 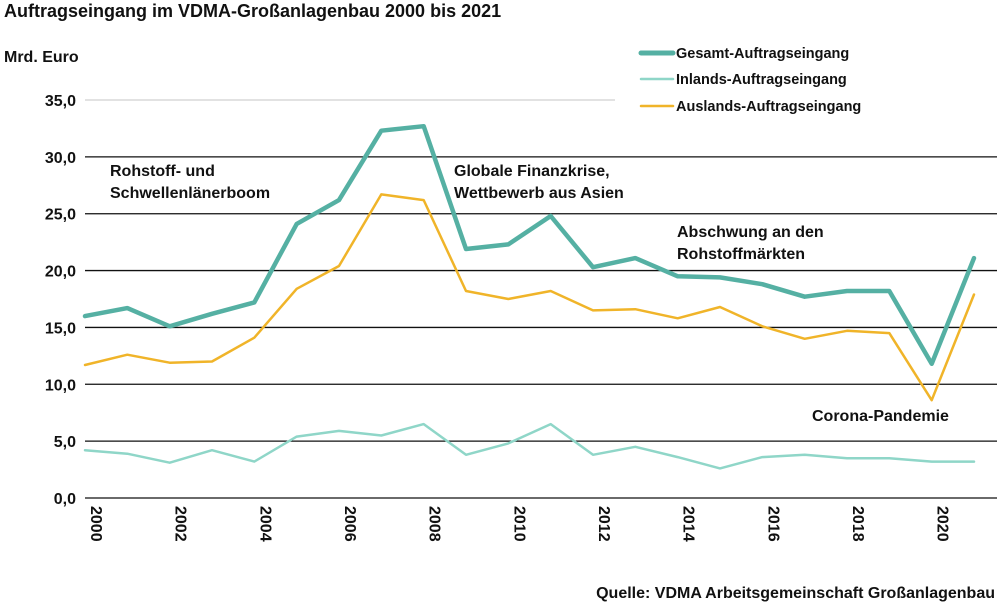 I want to click on y-tick-label: 5,0, so click(x=65, y=442).